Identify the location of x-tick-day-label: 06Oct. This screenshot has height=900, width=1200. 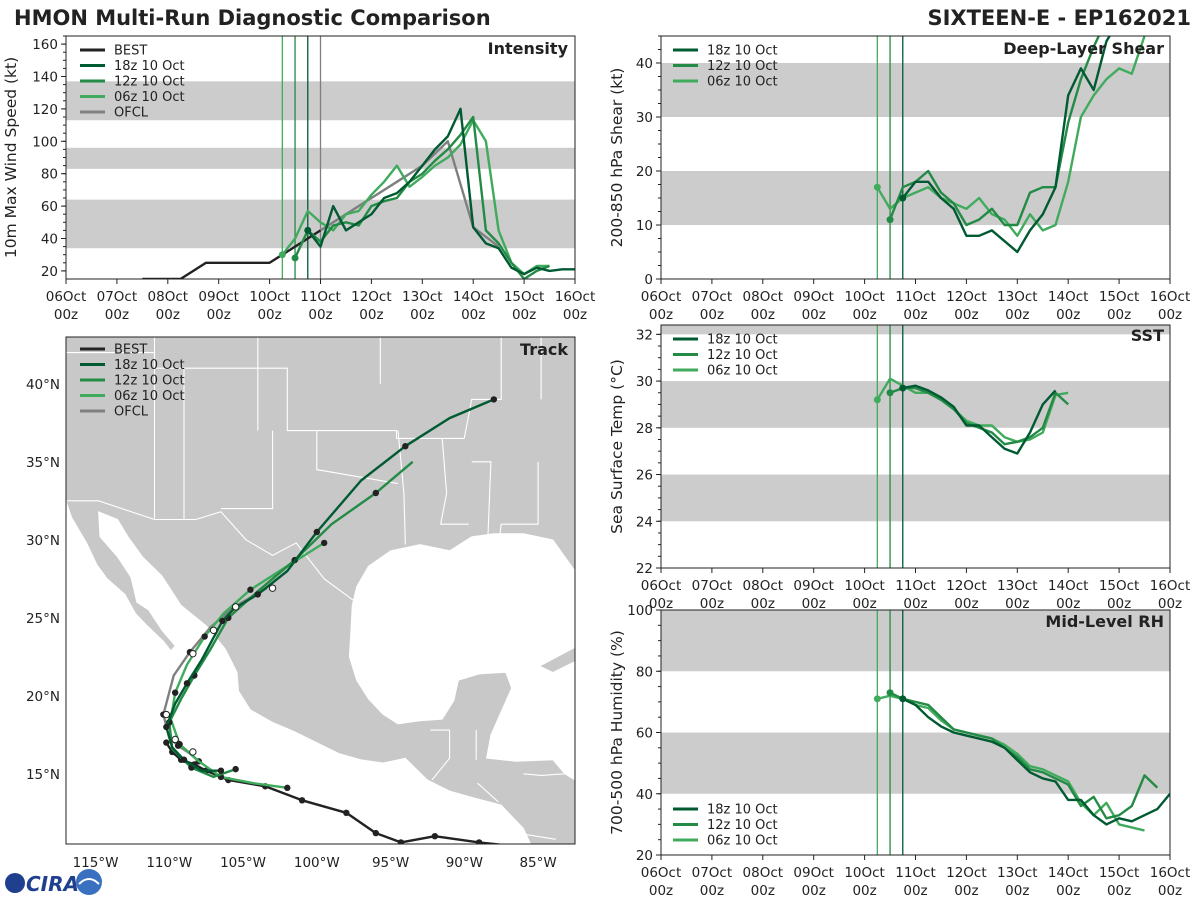
(66, 297).